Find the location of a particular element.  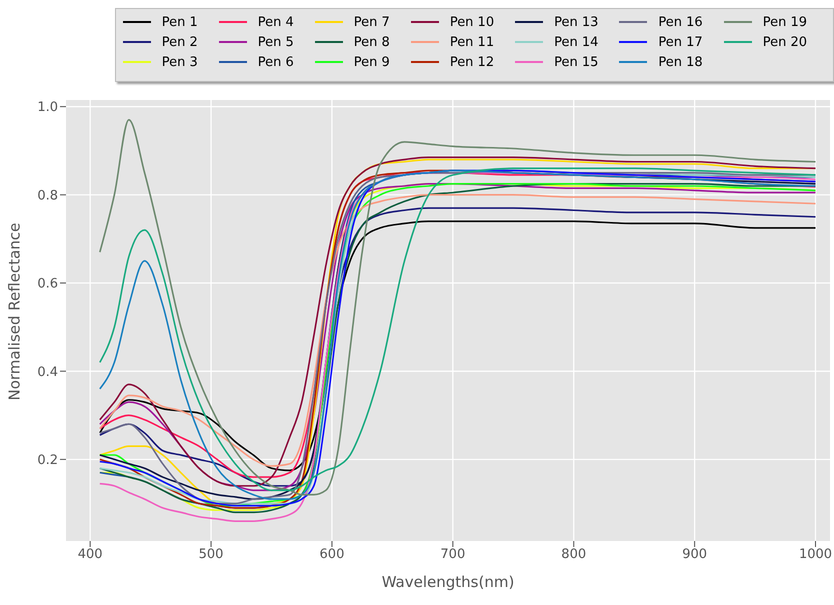

x-tick-label: 400 is located at coordinates (90, 554).